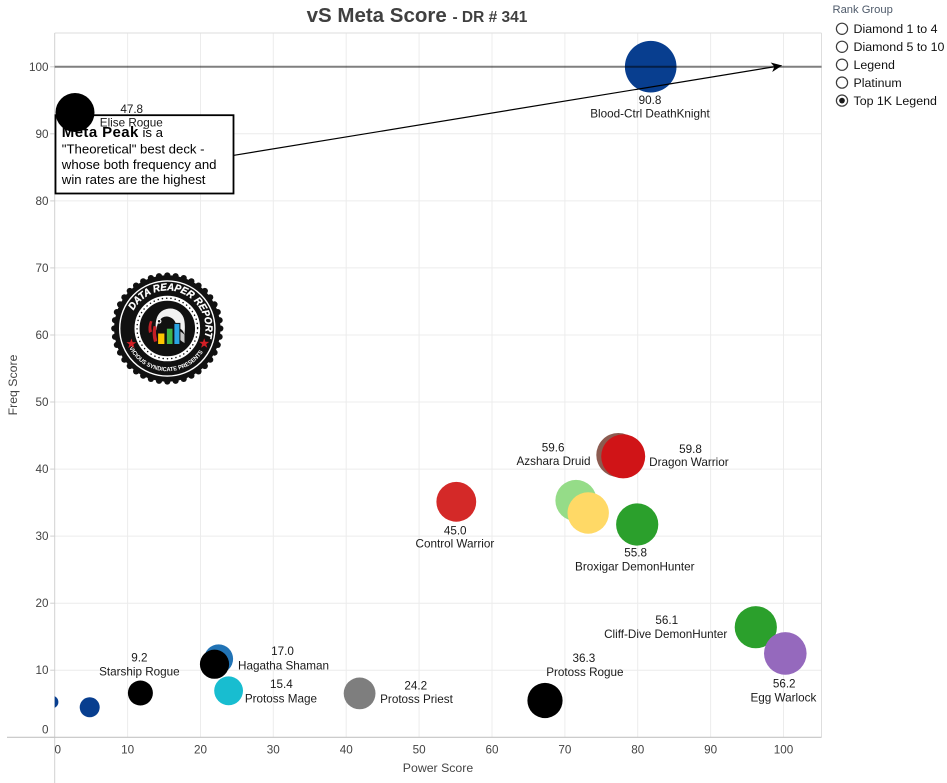 The image size is (947, 783). I want to click on svg-text: Protoss Priest, so click(416, 699).